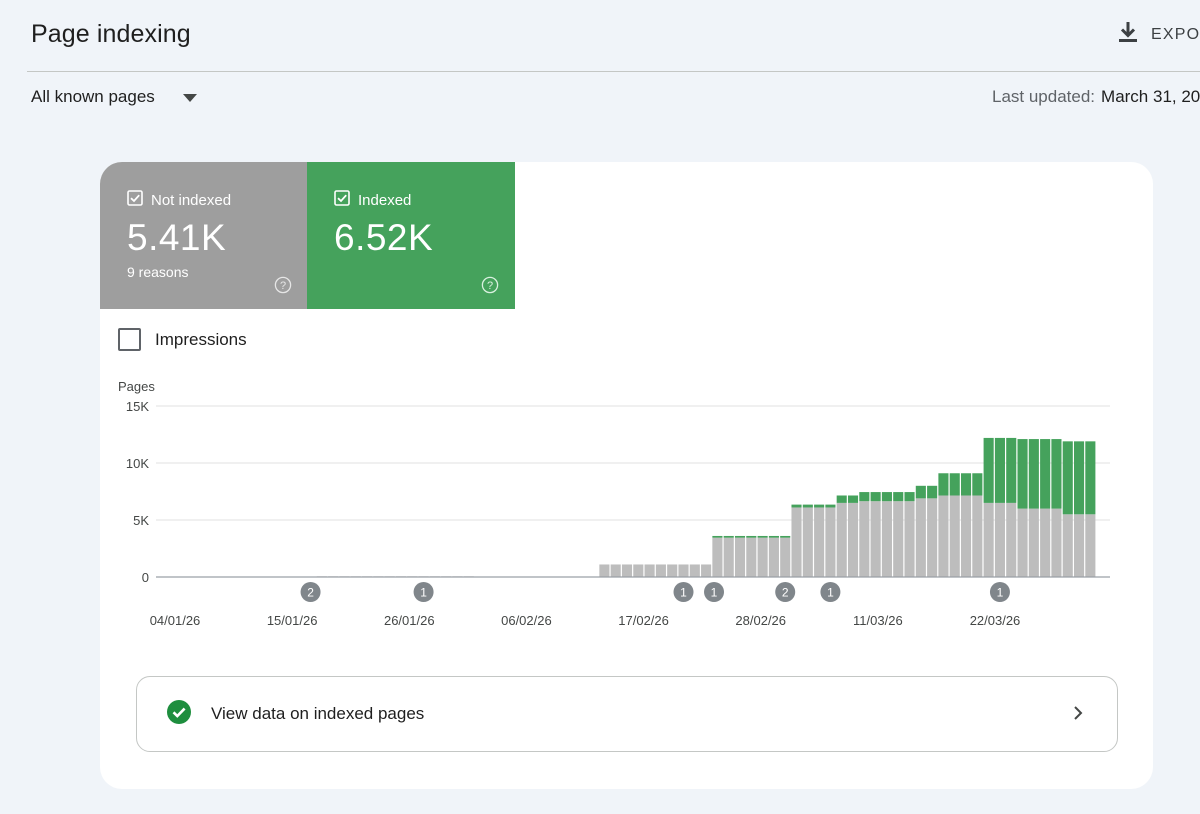 The width and height of the screenshot is (1200, 814). What do you see at coordinates (137, 463) in the screenshot?
I see `y-tick-label: 10K` at bounding box center [137, 463].